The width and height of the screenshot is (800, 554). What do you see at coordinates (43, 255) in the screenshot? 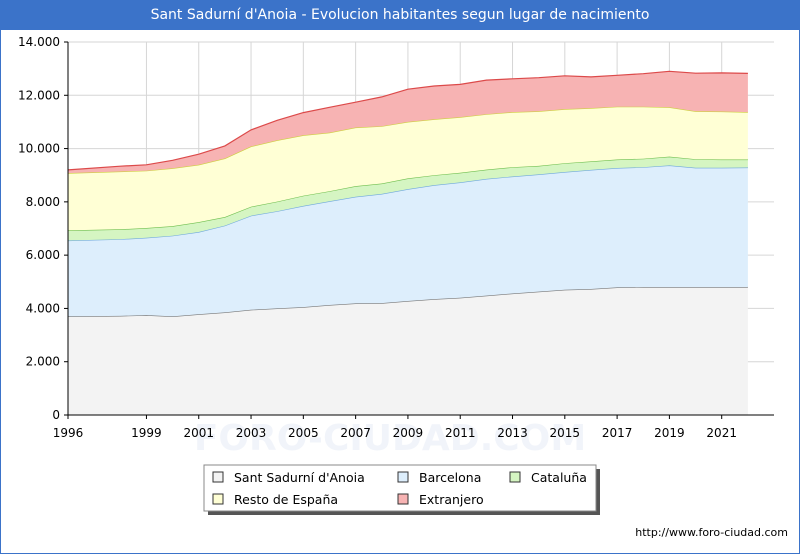
I see `y-tick-label-3: 6.000` at bounding box center [43, 255].